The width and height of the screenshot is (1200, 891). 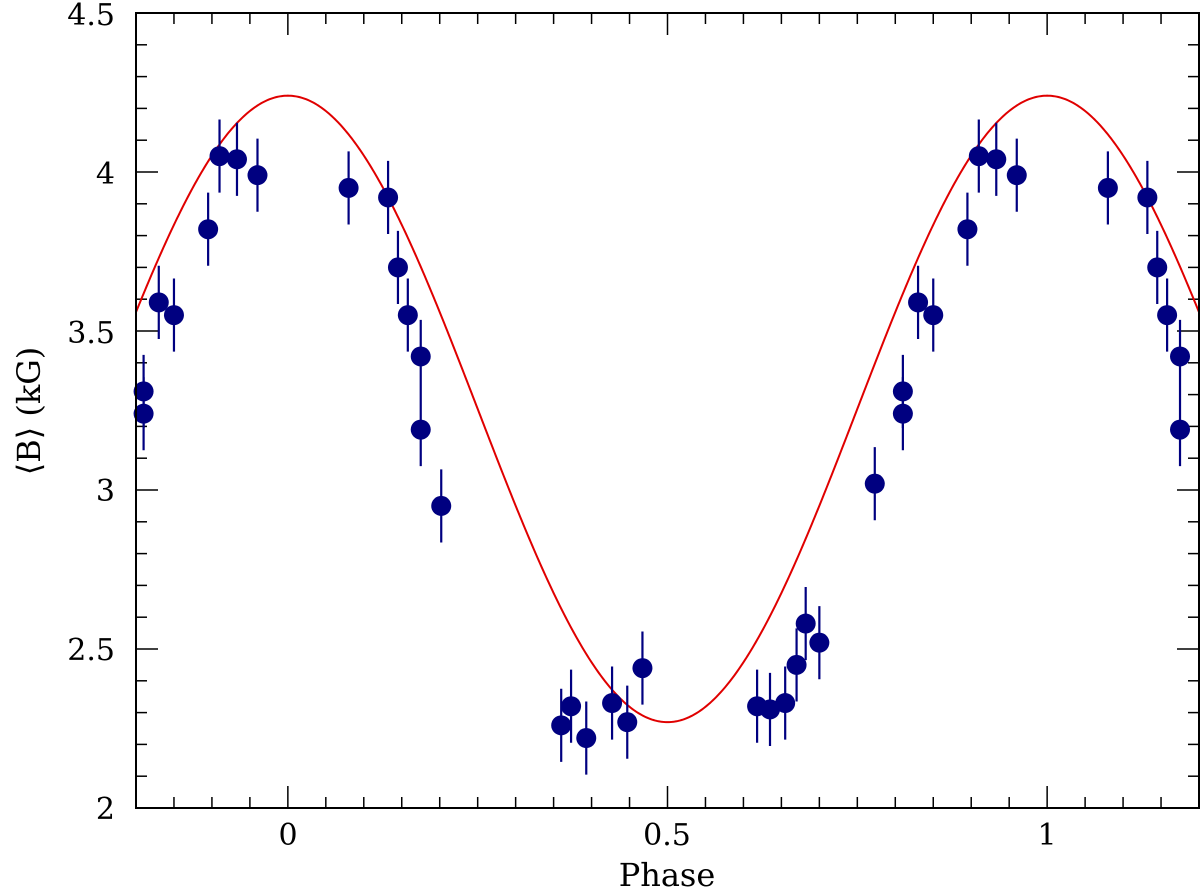 I want to click on y-tick-label-3.5: 3.5, so click(x=91, y=333).